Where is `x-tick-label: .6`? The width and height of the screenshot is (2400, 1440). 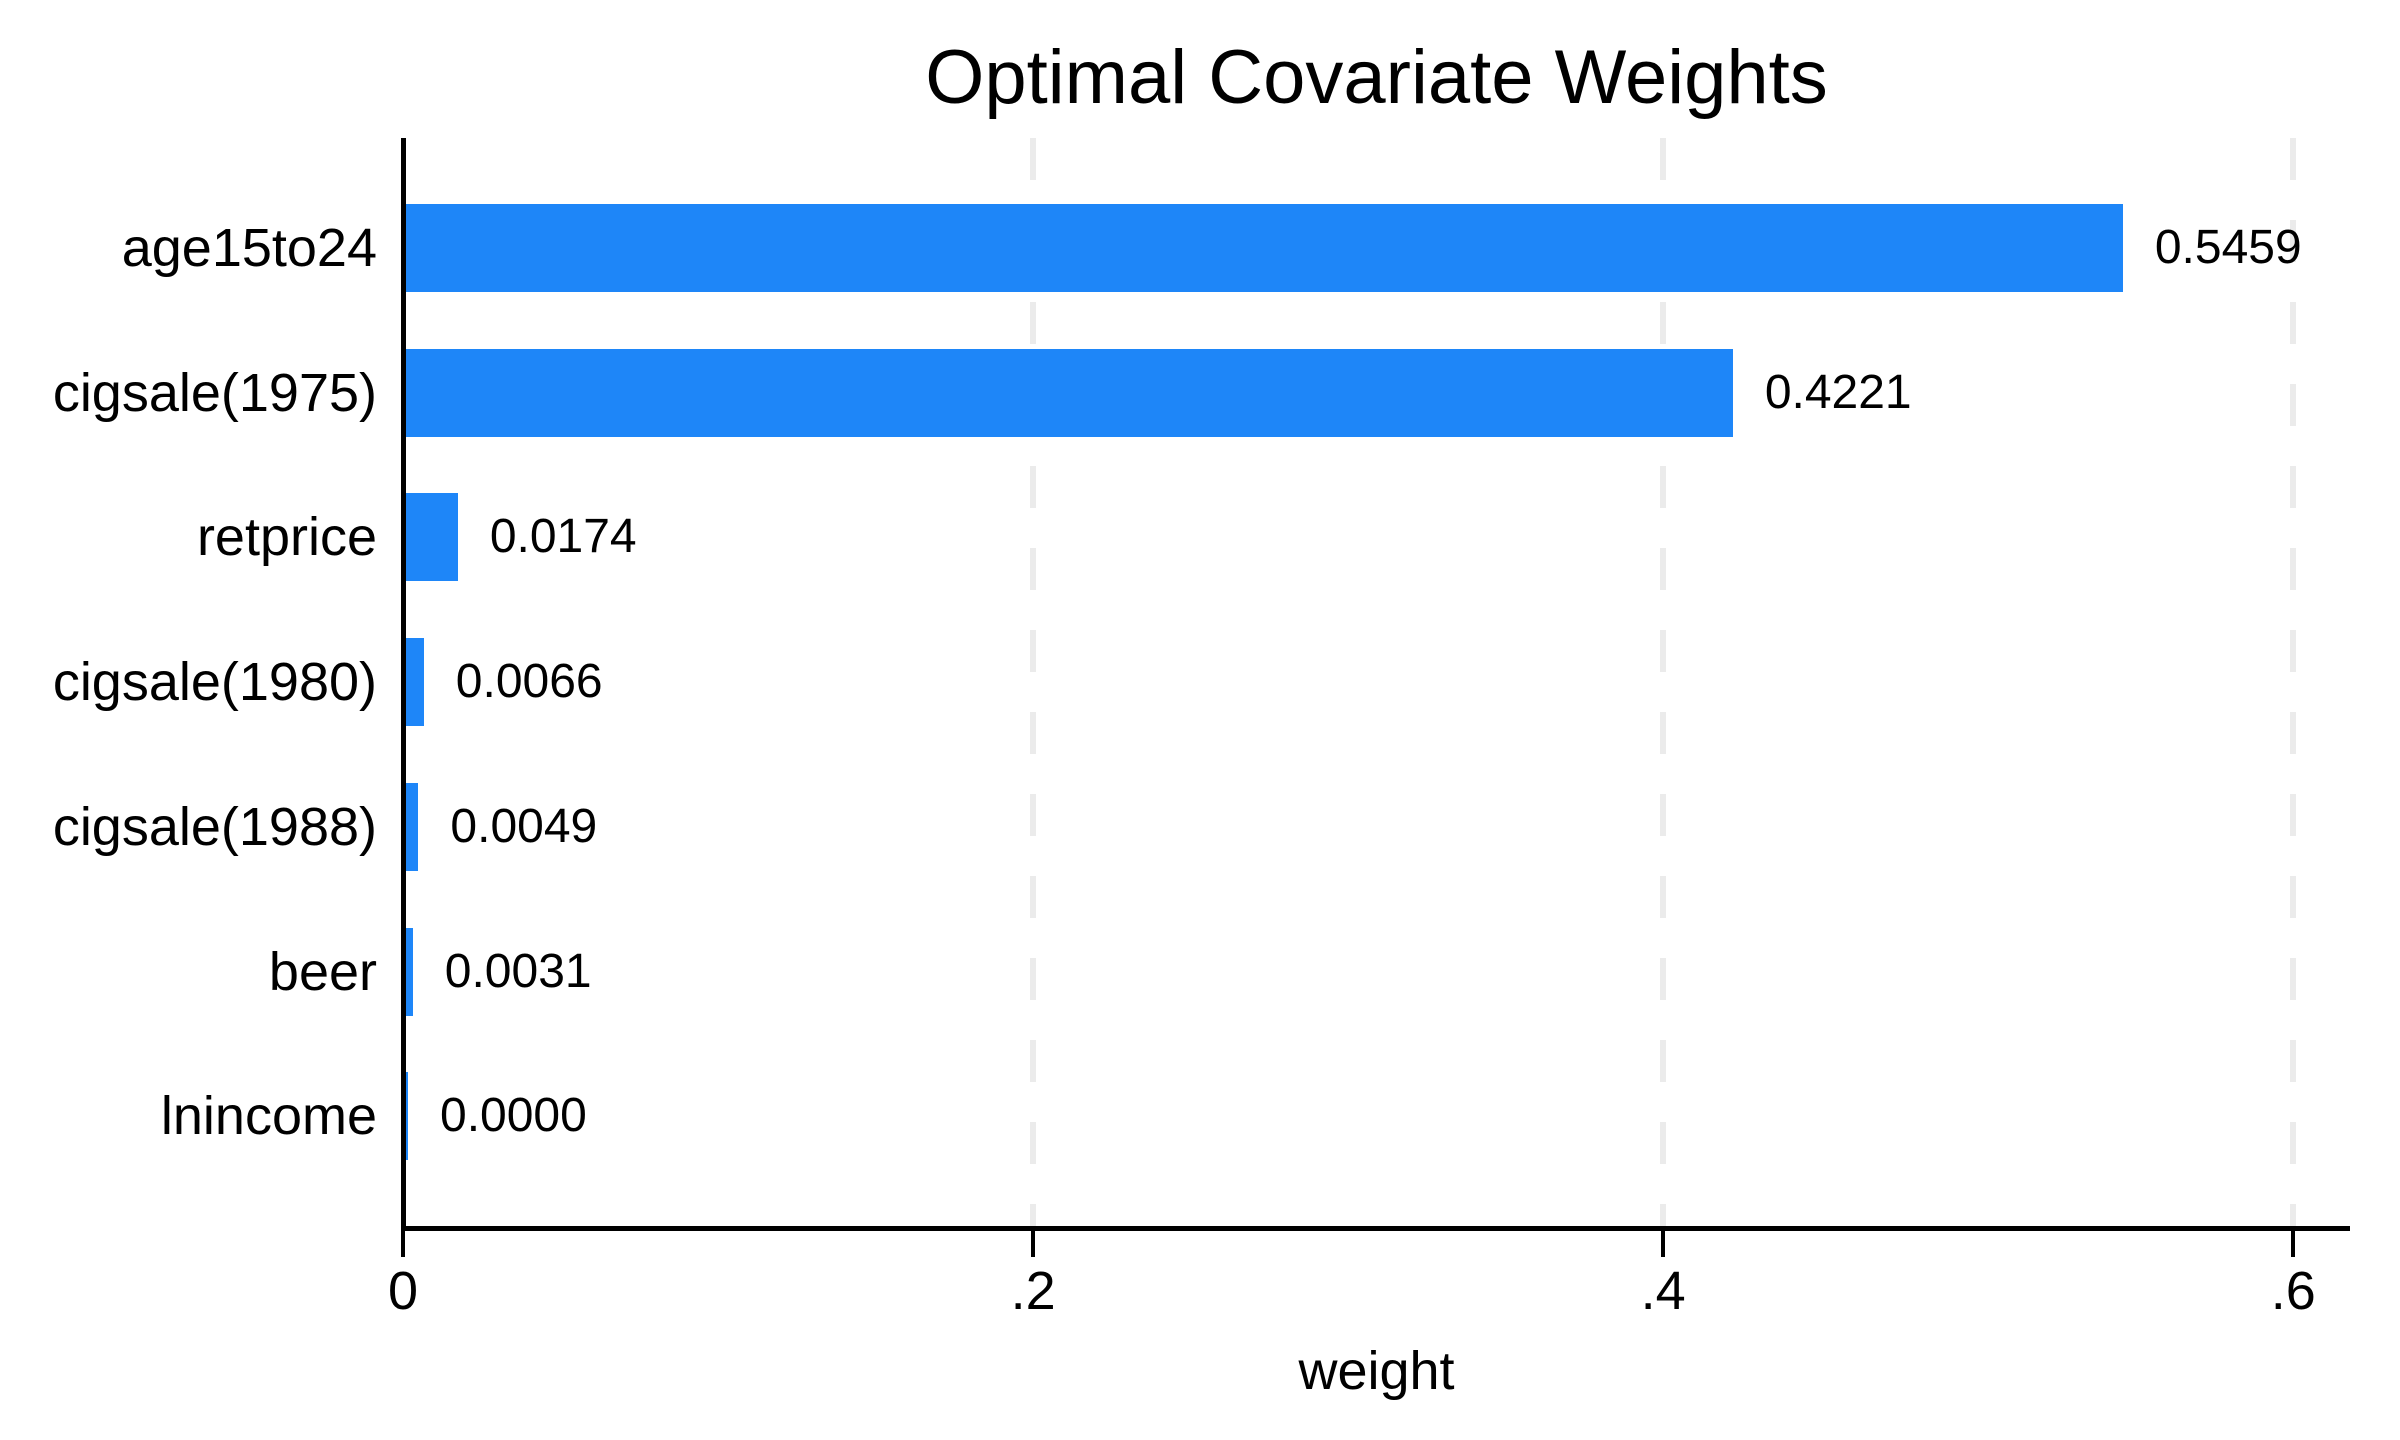 x-tick-label: .6 is located at coordinates (2293, 1291).